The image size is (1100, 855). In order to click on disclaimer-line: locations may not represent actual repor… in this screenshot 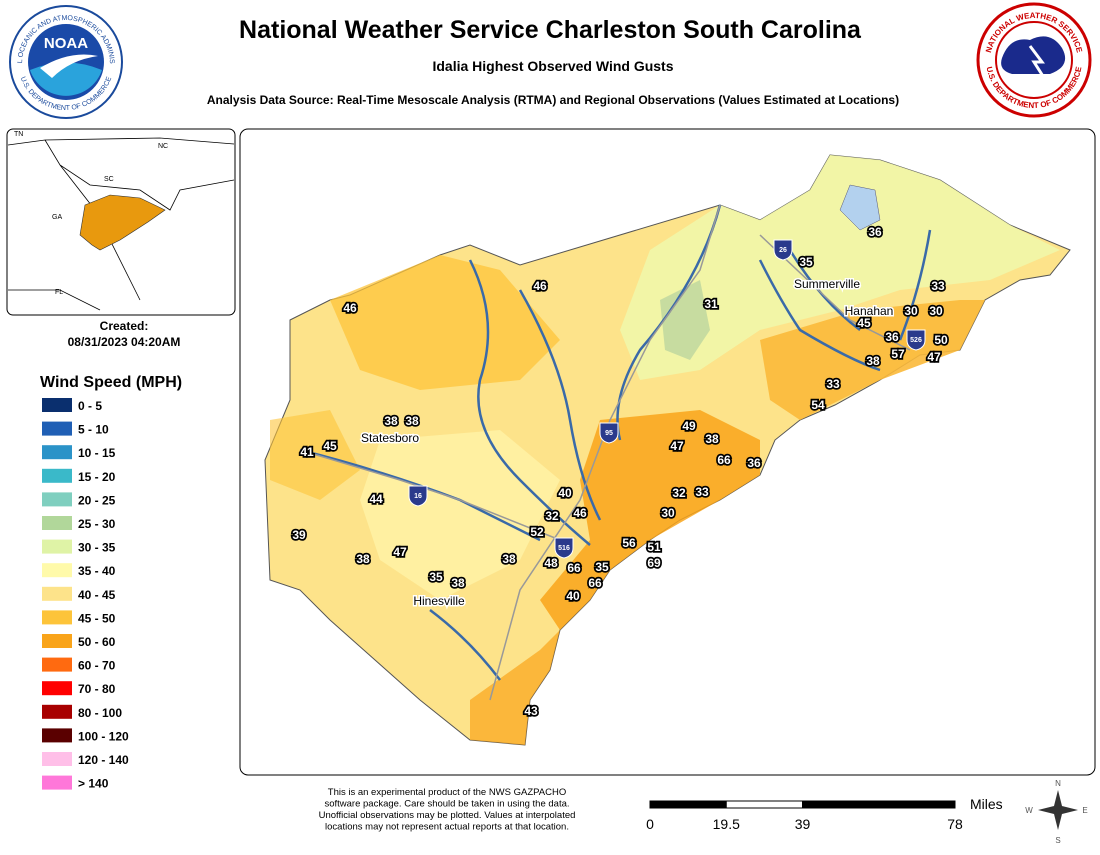, I will do `click(447, 827)`.